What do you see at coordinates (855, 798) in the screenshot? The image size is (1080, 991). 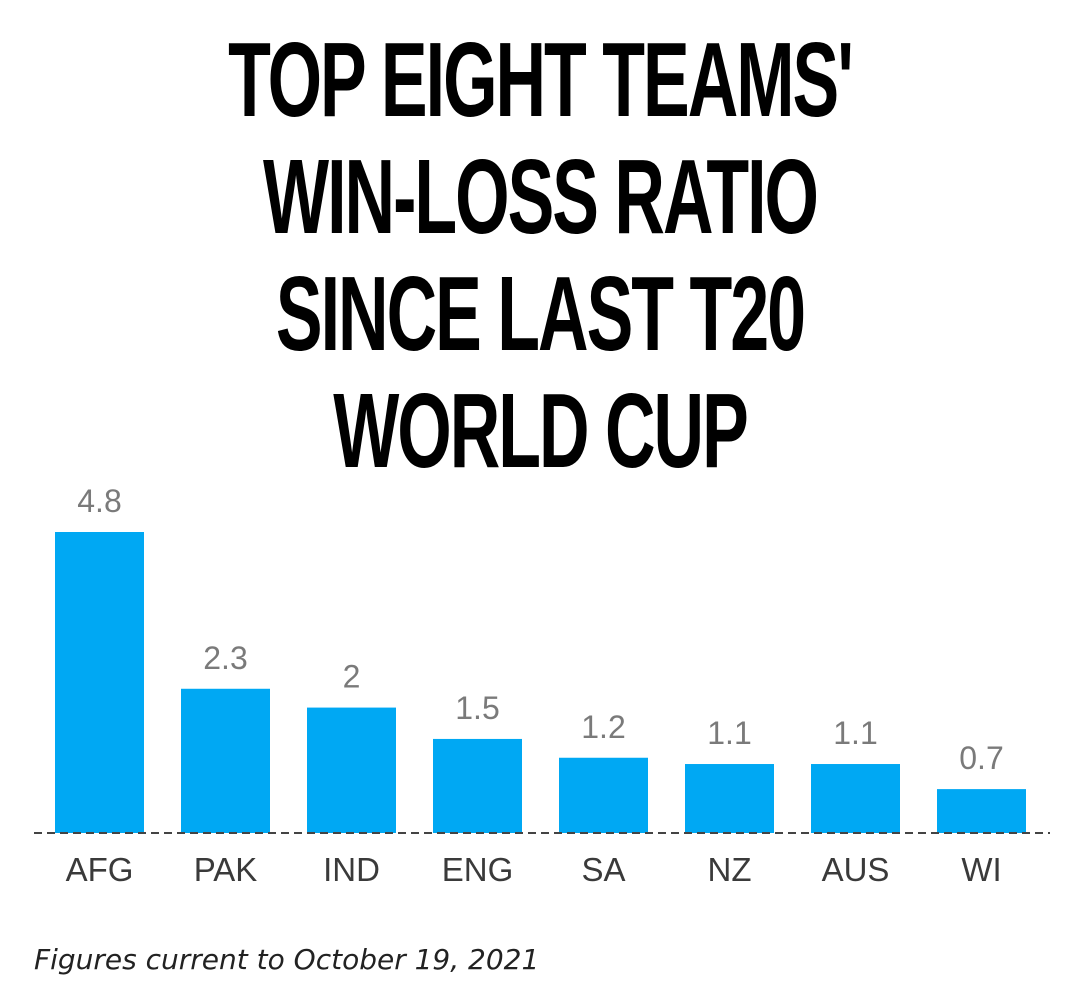 I see `bar-aus` at bounding box center [855, 798].